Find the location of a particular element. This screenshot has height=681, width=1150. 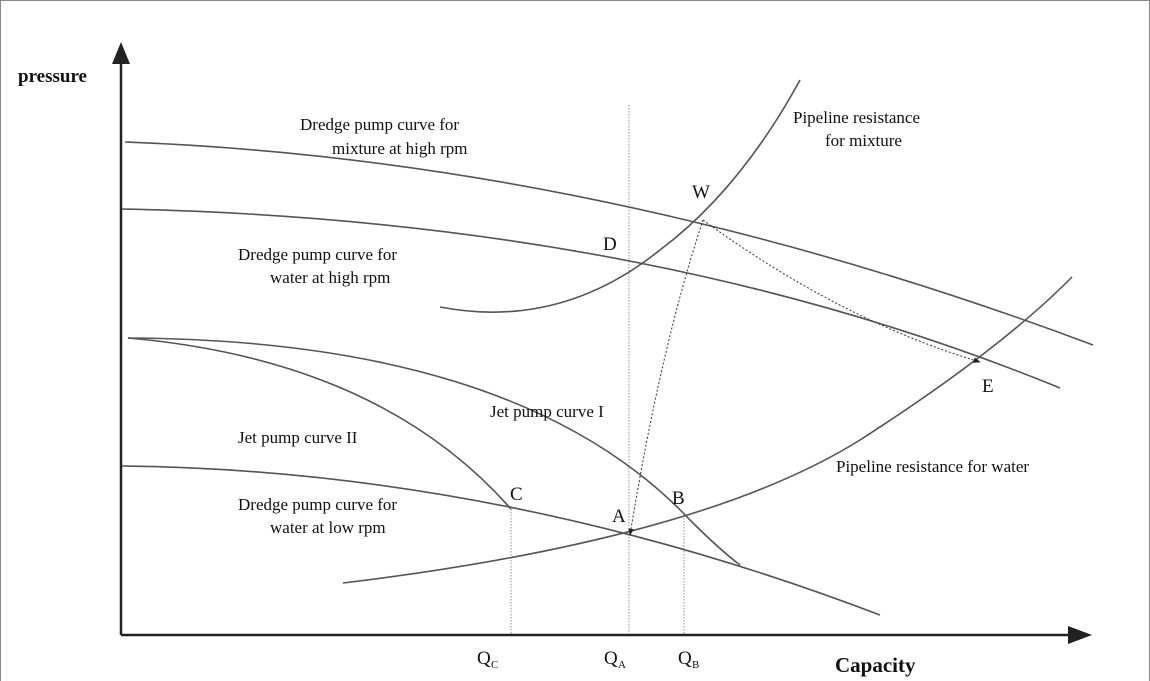

curve-label: Jet pump curve I is located at coordinates (547, 411).